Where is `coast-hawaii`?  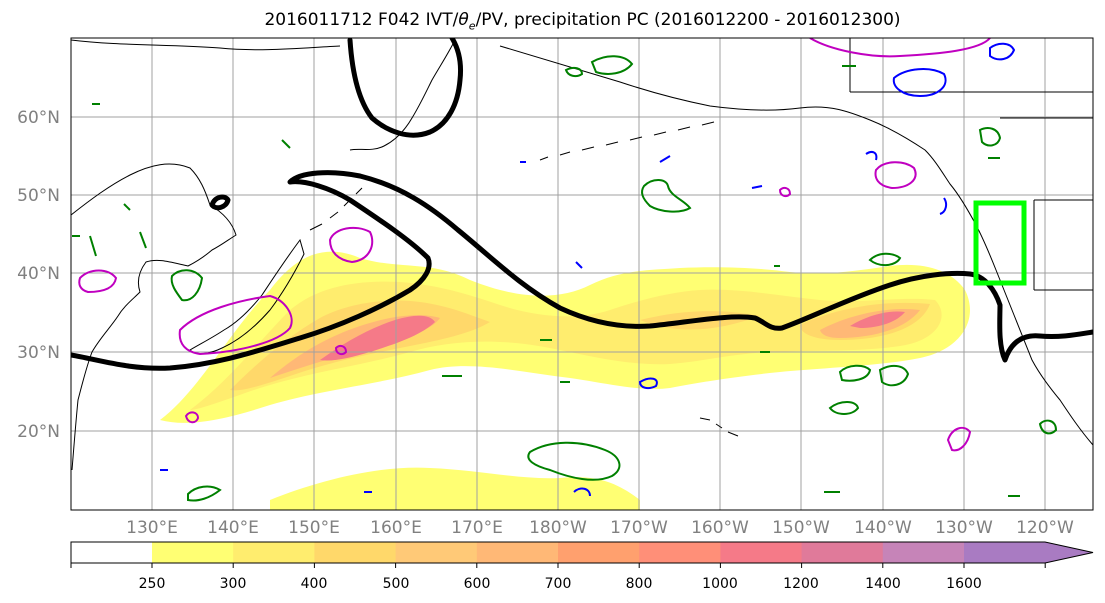 coast-hawaii is located at coordinates (719, 427).